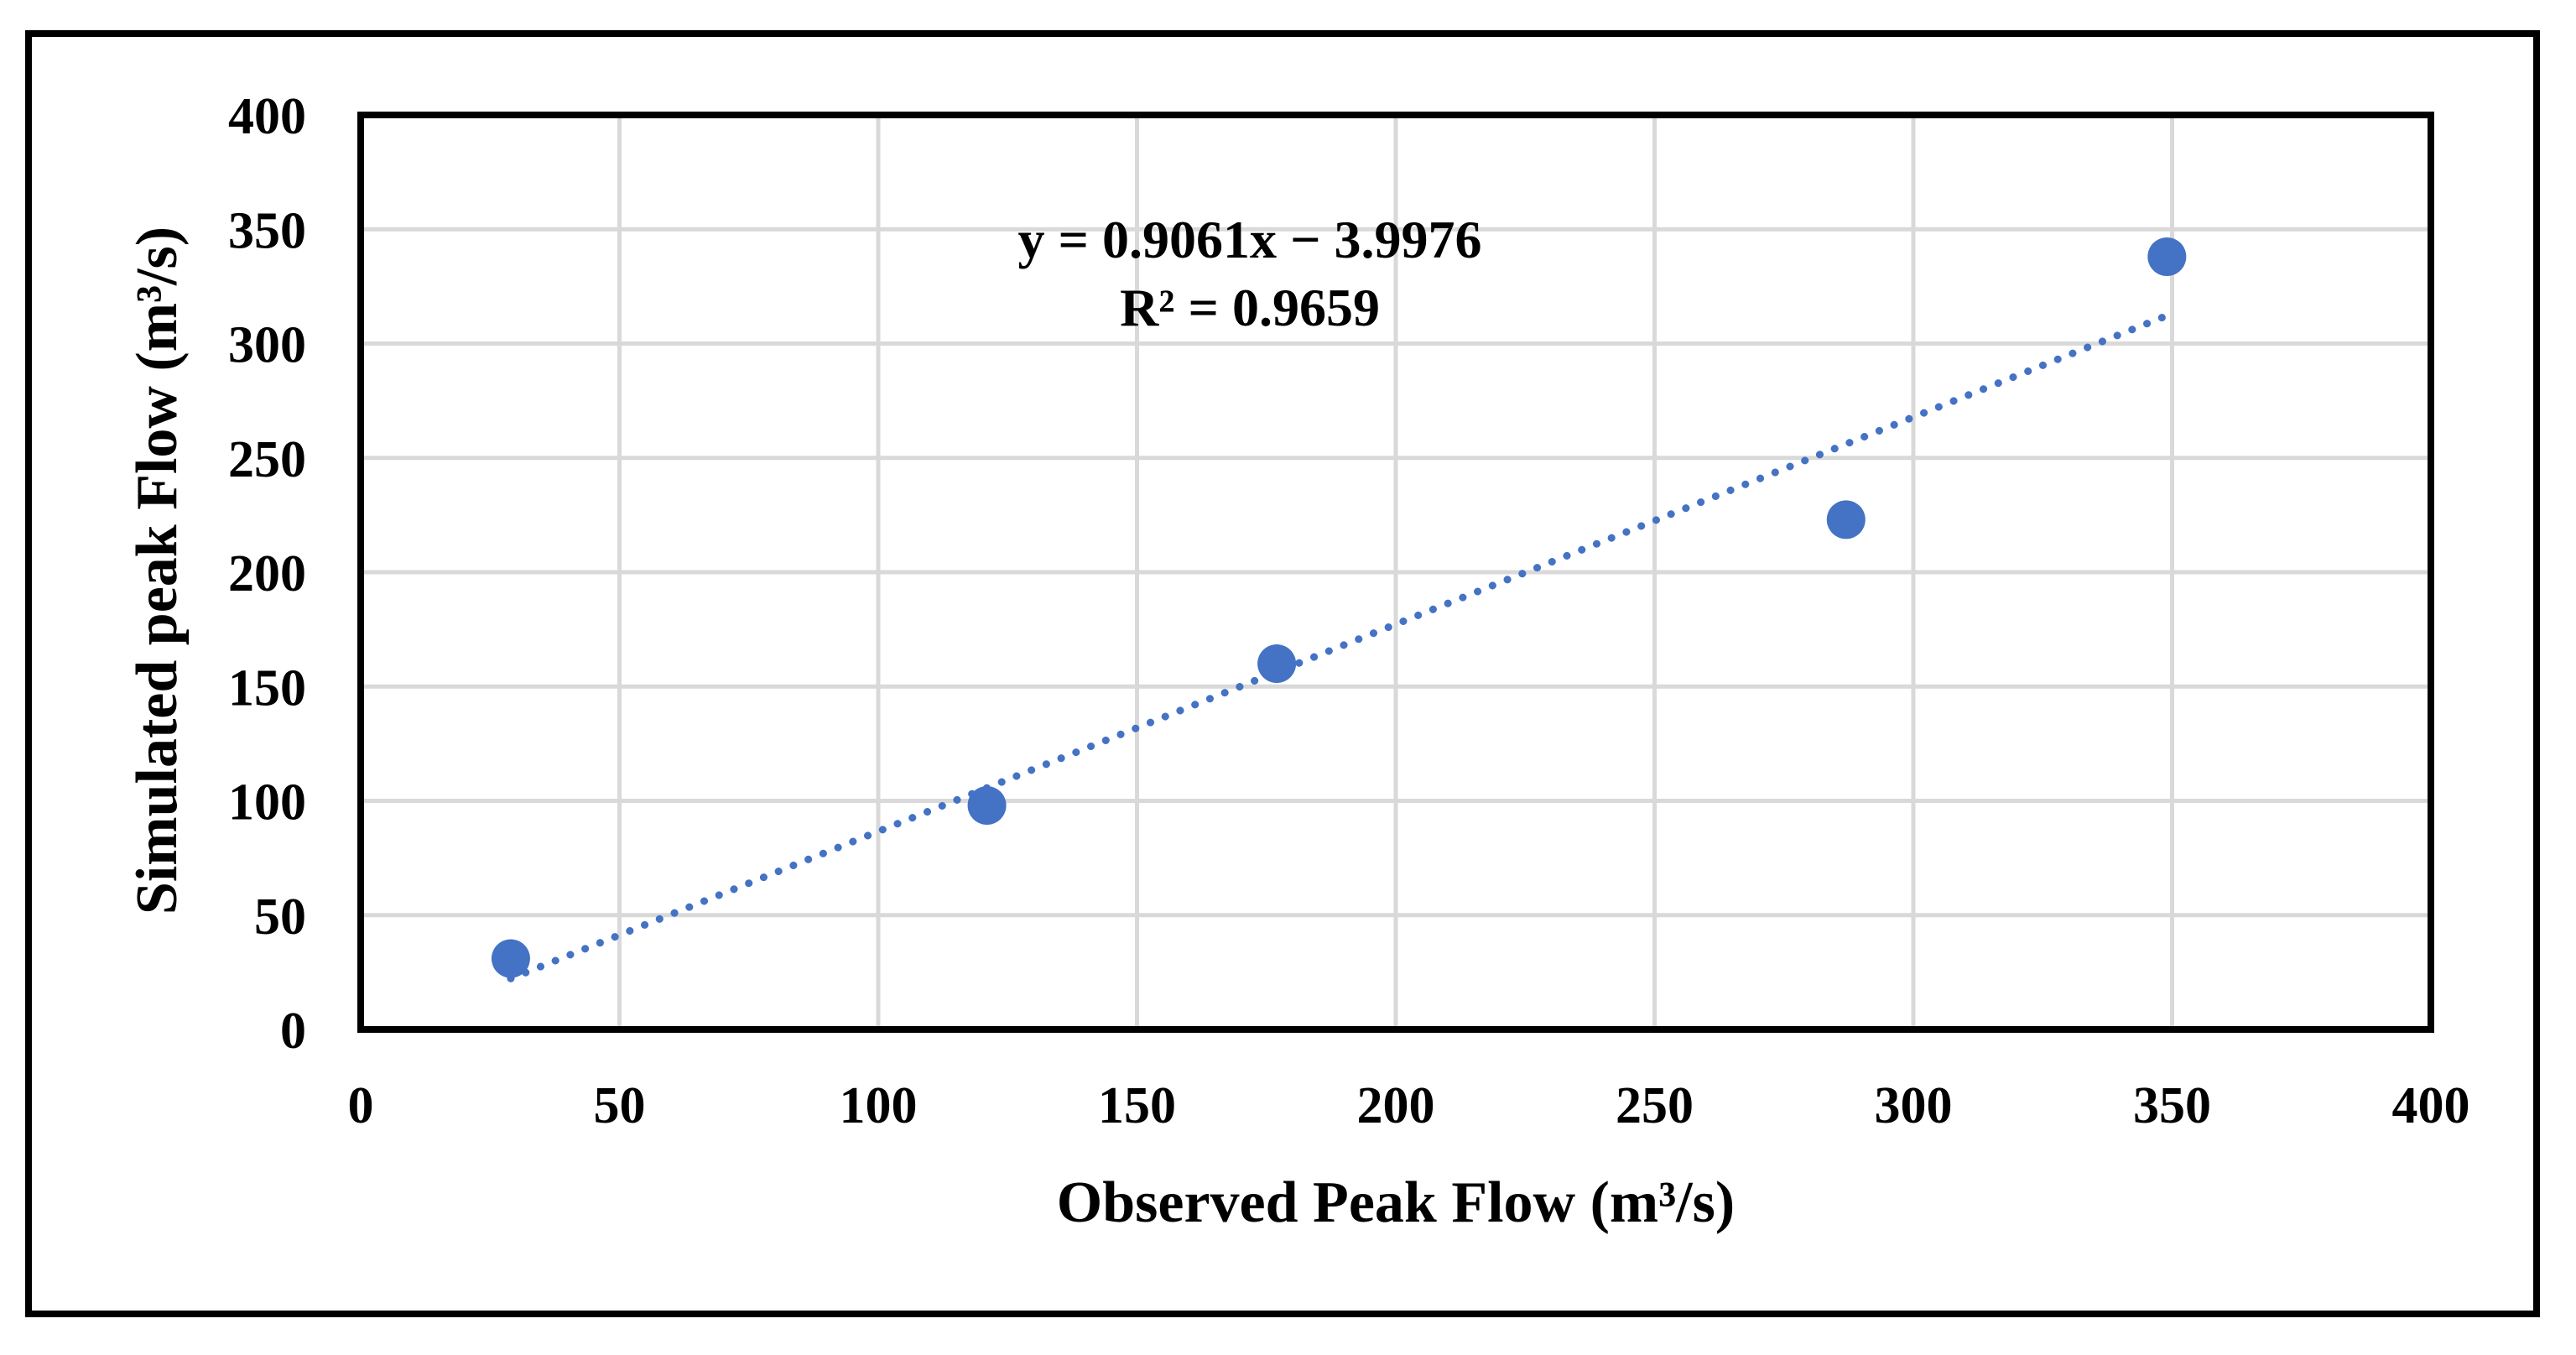  I want to click on y-tick-label: 200, so click(267, 574).